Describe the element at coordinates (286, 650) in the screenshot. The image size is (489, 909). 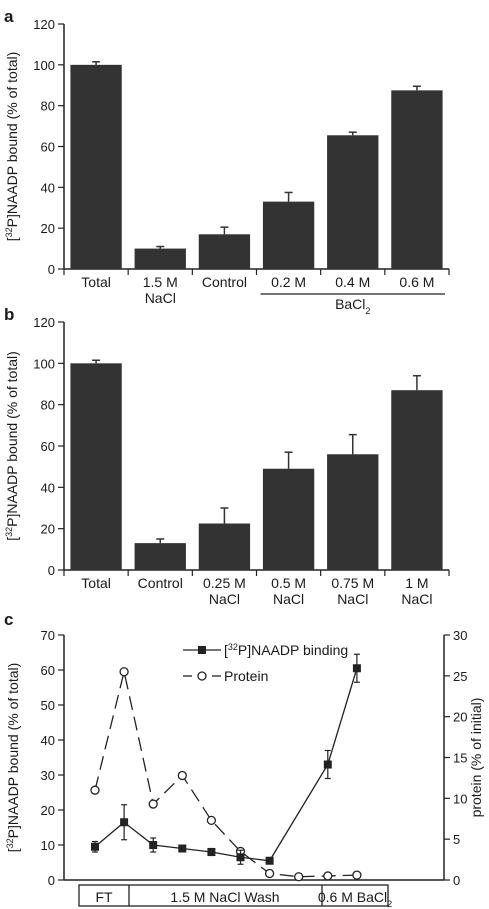
I see `legend-label-naadp: [32P]NAADP binding` at that location.